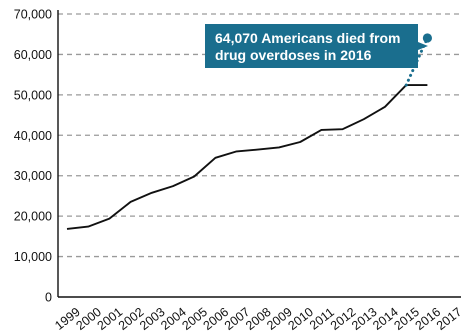  I want to click on y-tick-label: 70,000, so click(33, 15).